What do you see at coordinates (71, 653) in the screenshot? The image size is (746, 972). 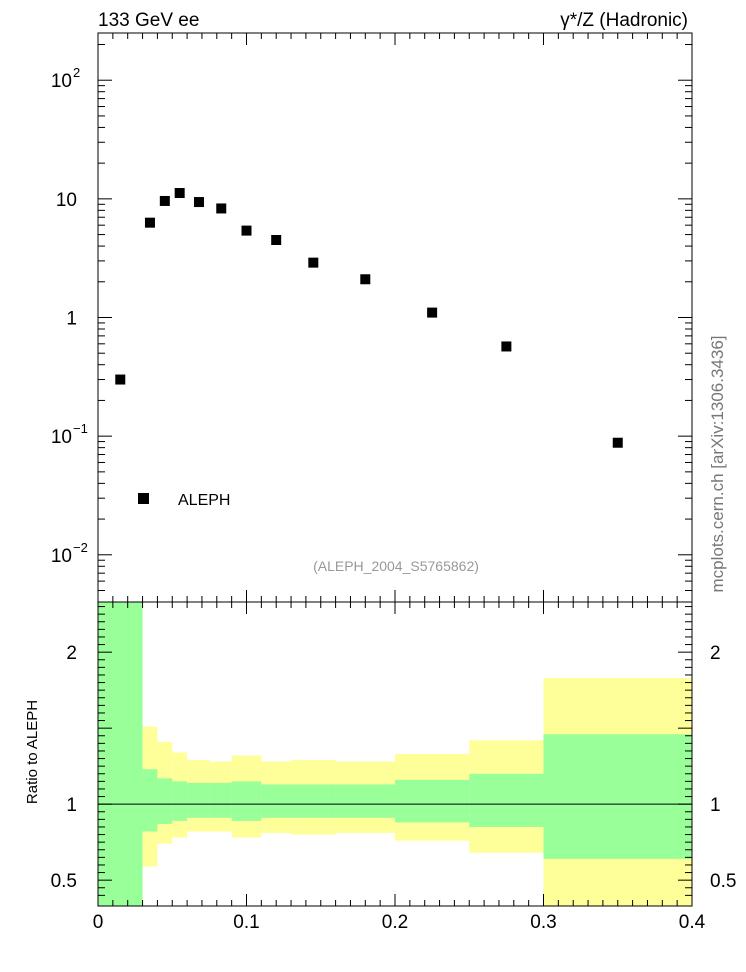 I see `ratio-y-tick-label: 2` at bounding box center [71, 653].